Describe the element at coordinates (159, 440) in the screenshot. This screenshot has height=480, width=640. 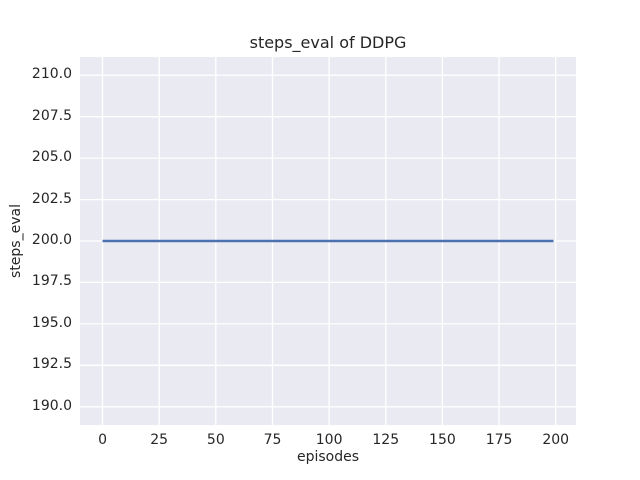
I see `x-tick-label: 25` at that location.